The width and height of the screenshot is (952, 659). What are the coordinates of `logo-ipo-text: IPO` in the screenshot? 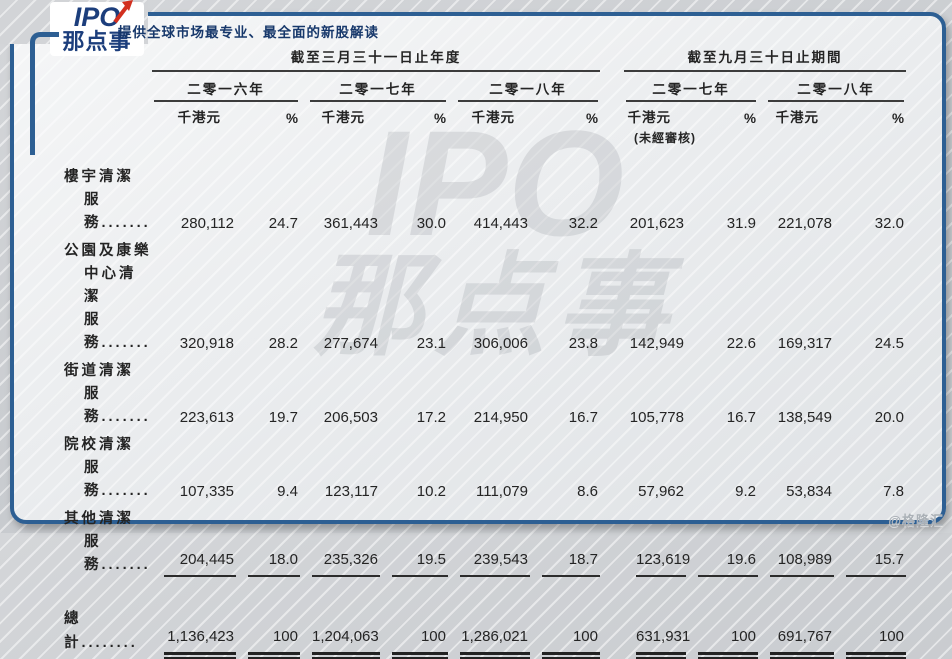 It's located at (97, 17).